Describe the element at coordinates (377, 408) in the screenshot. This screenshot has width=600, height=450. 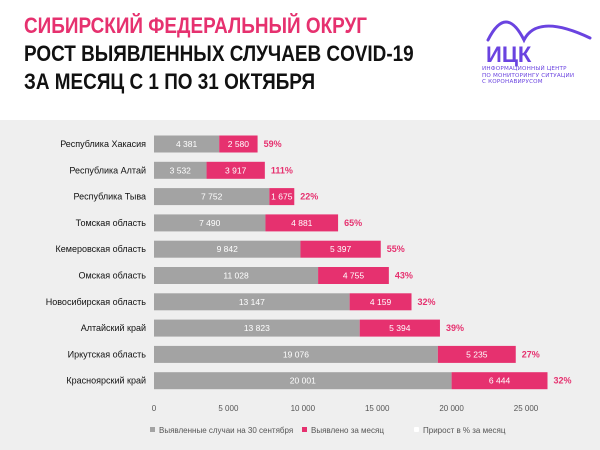
I see `x-tick-label: 15 000` at that location.